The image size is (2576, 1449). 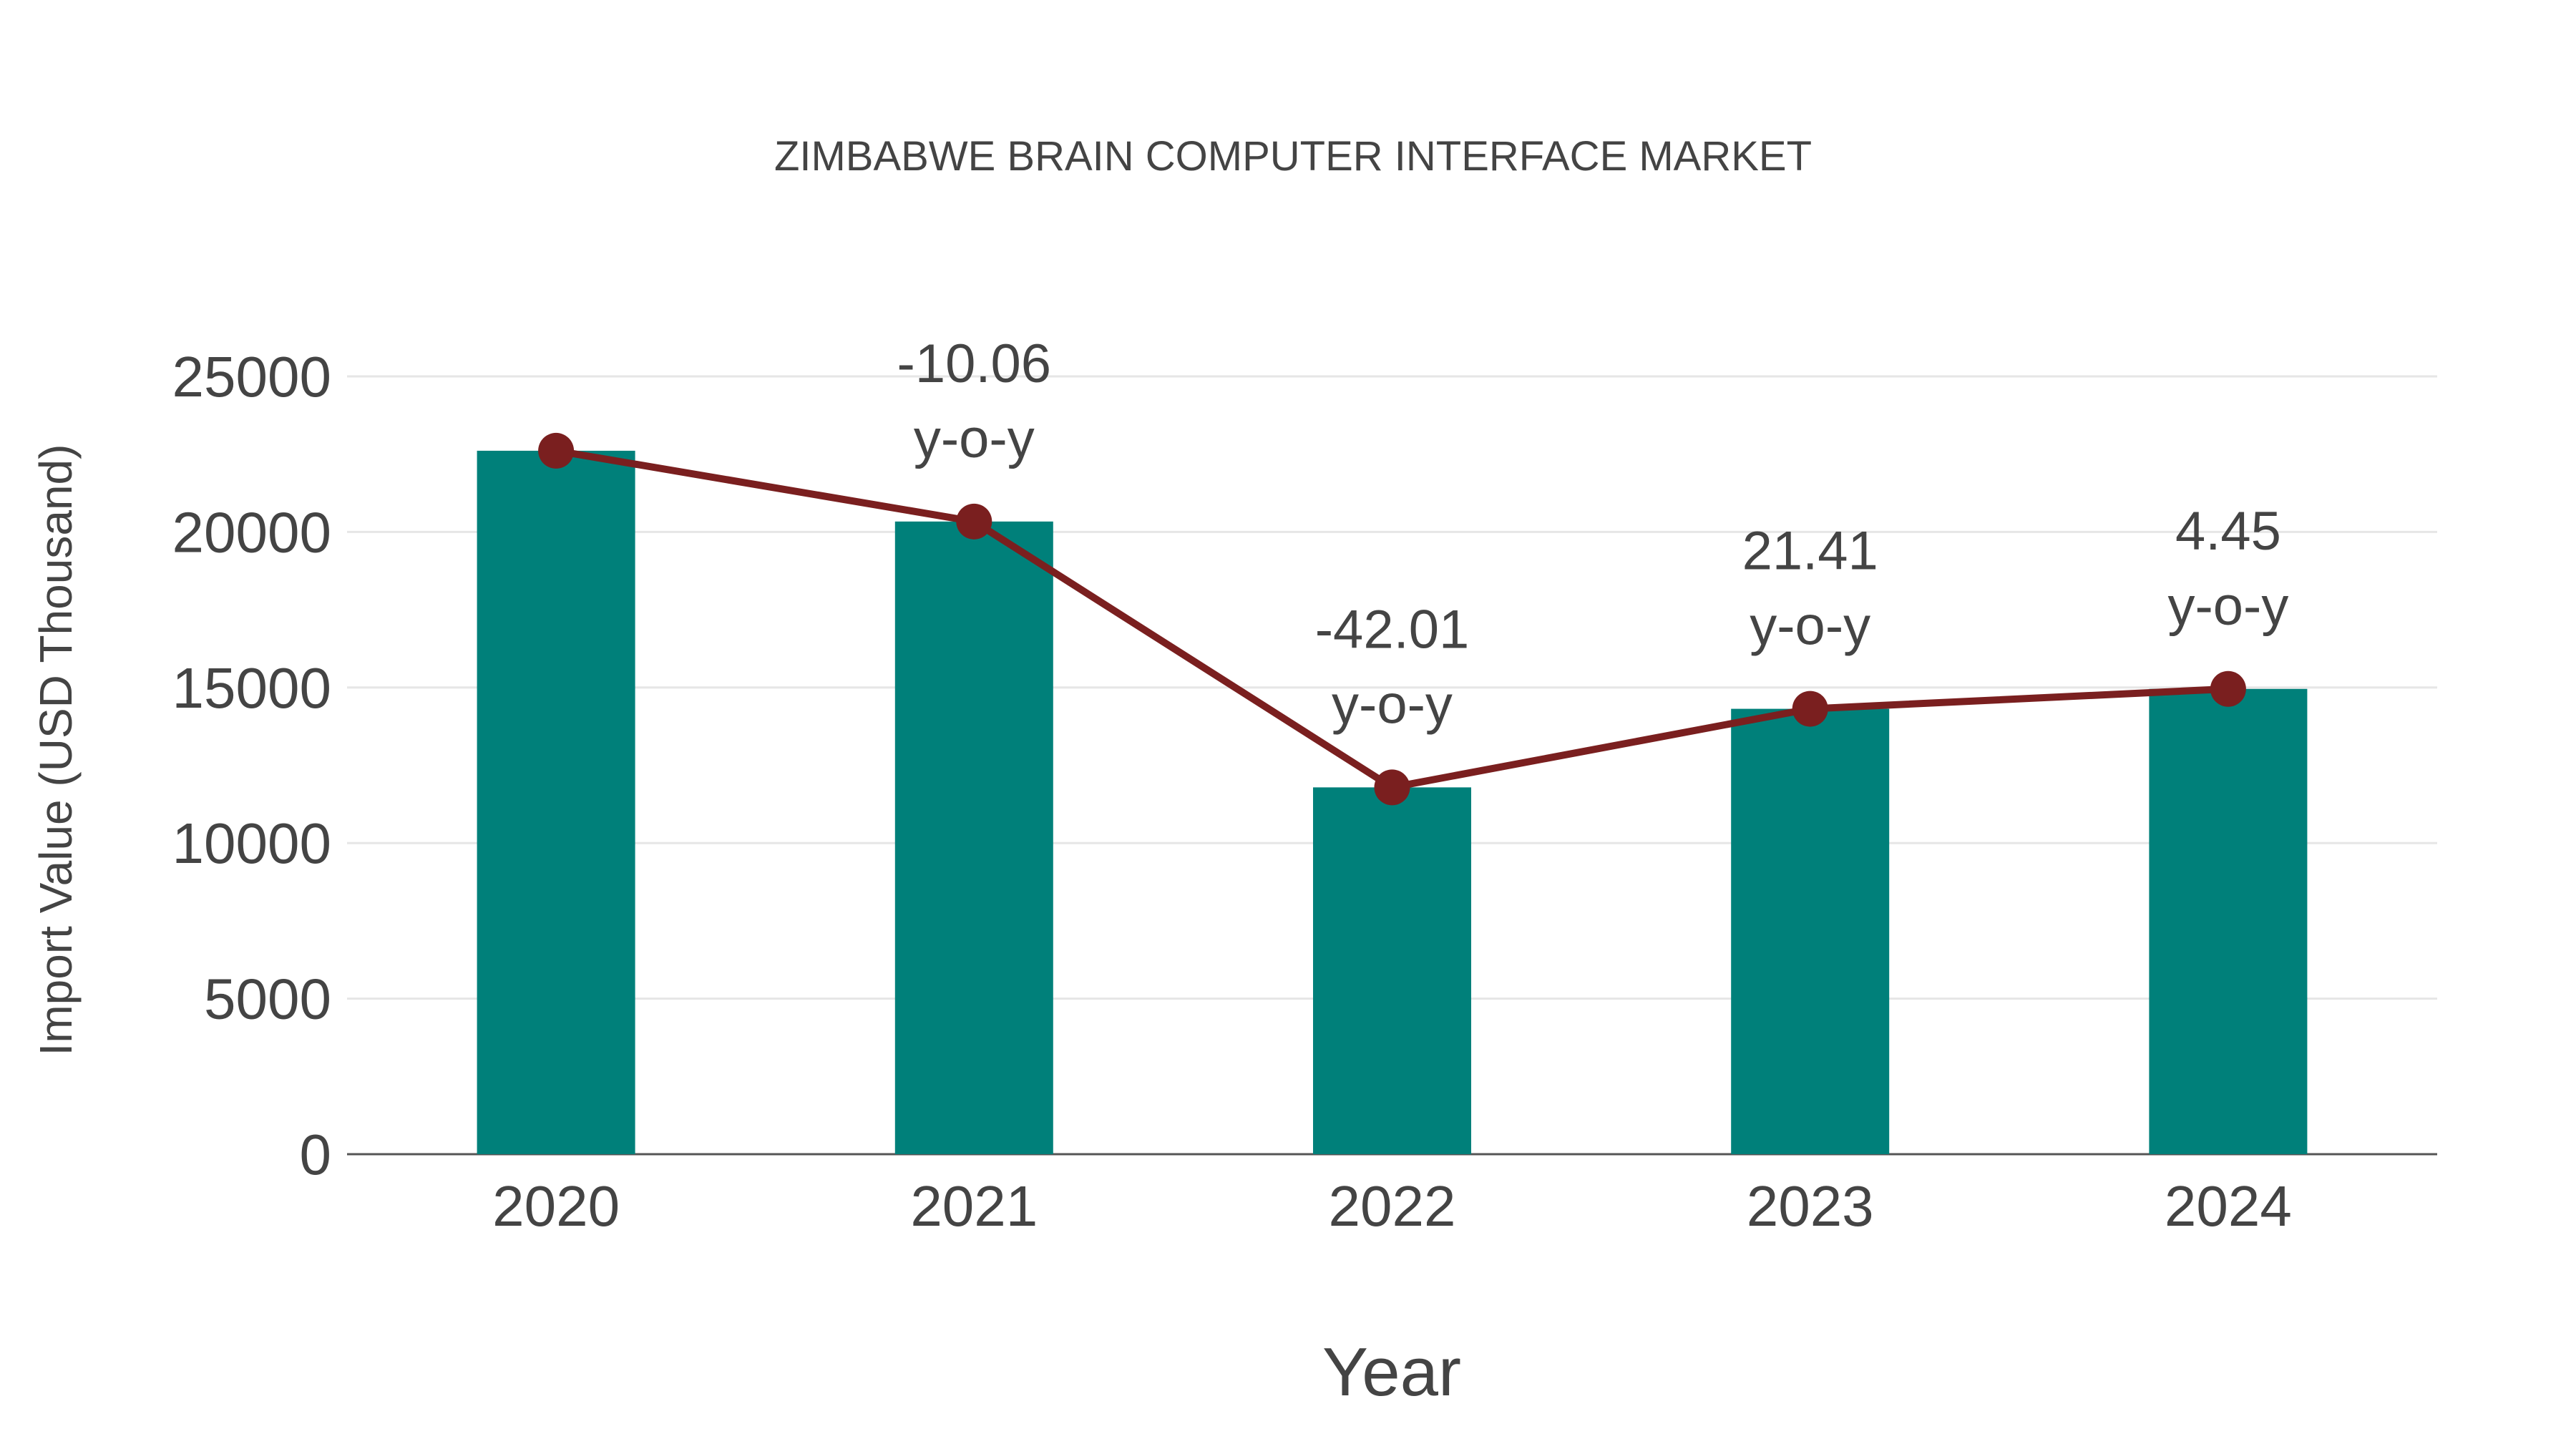 I want to click on bar-2021, so click(x=973, y=837).